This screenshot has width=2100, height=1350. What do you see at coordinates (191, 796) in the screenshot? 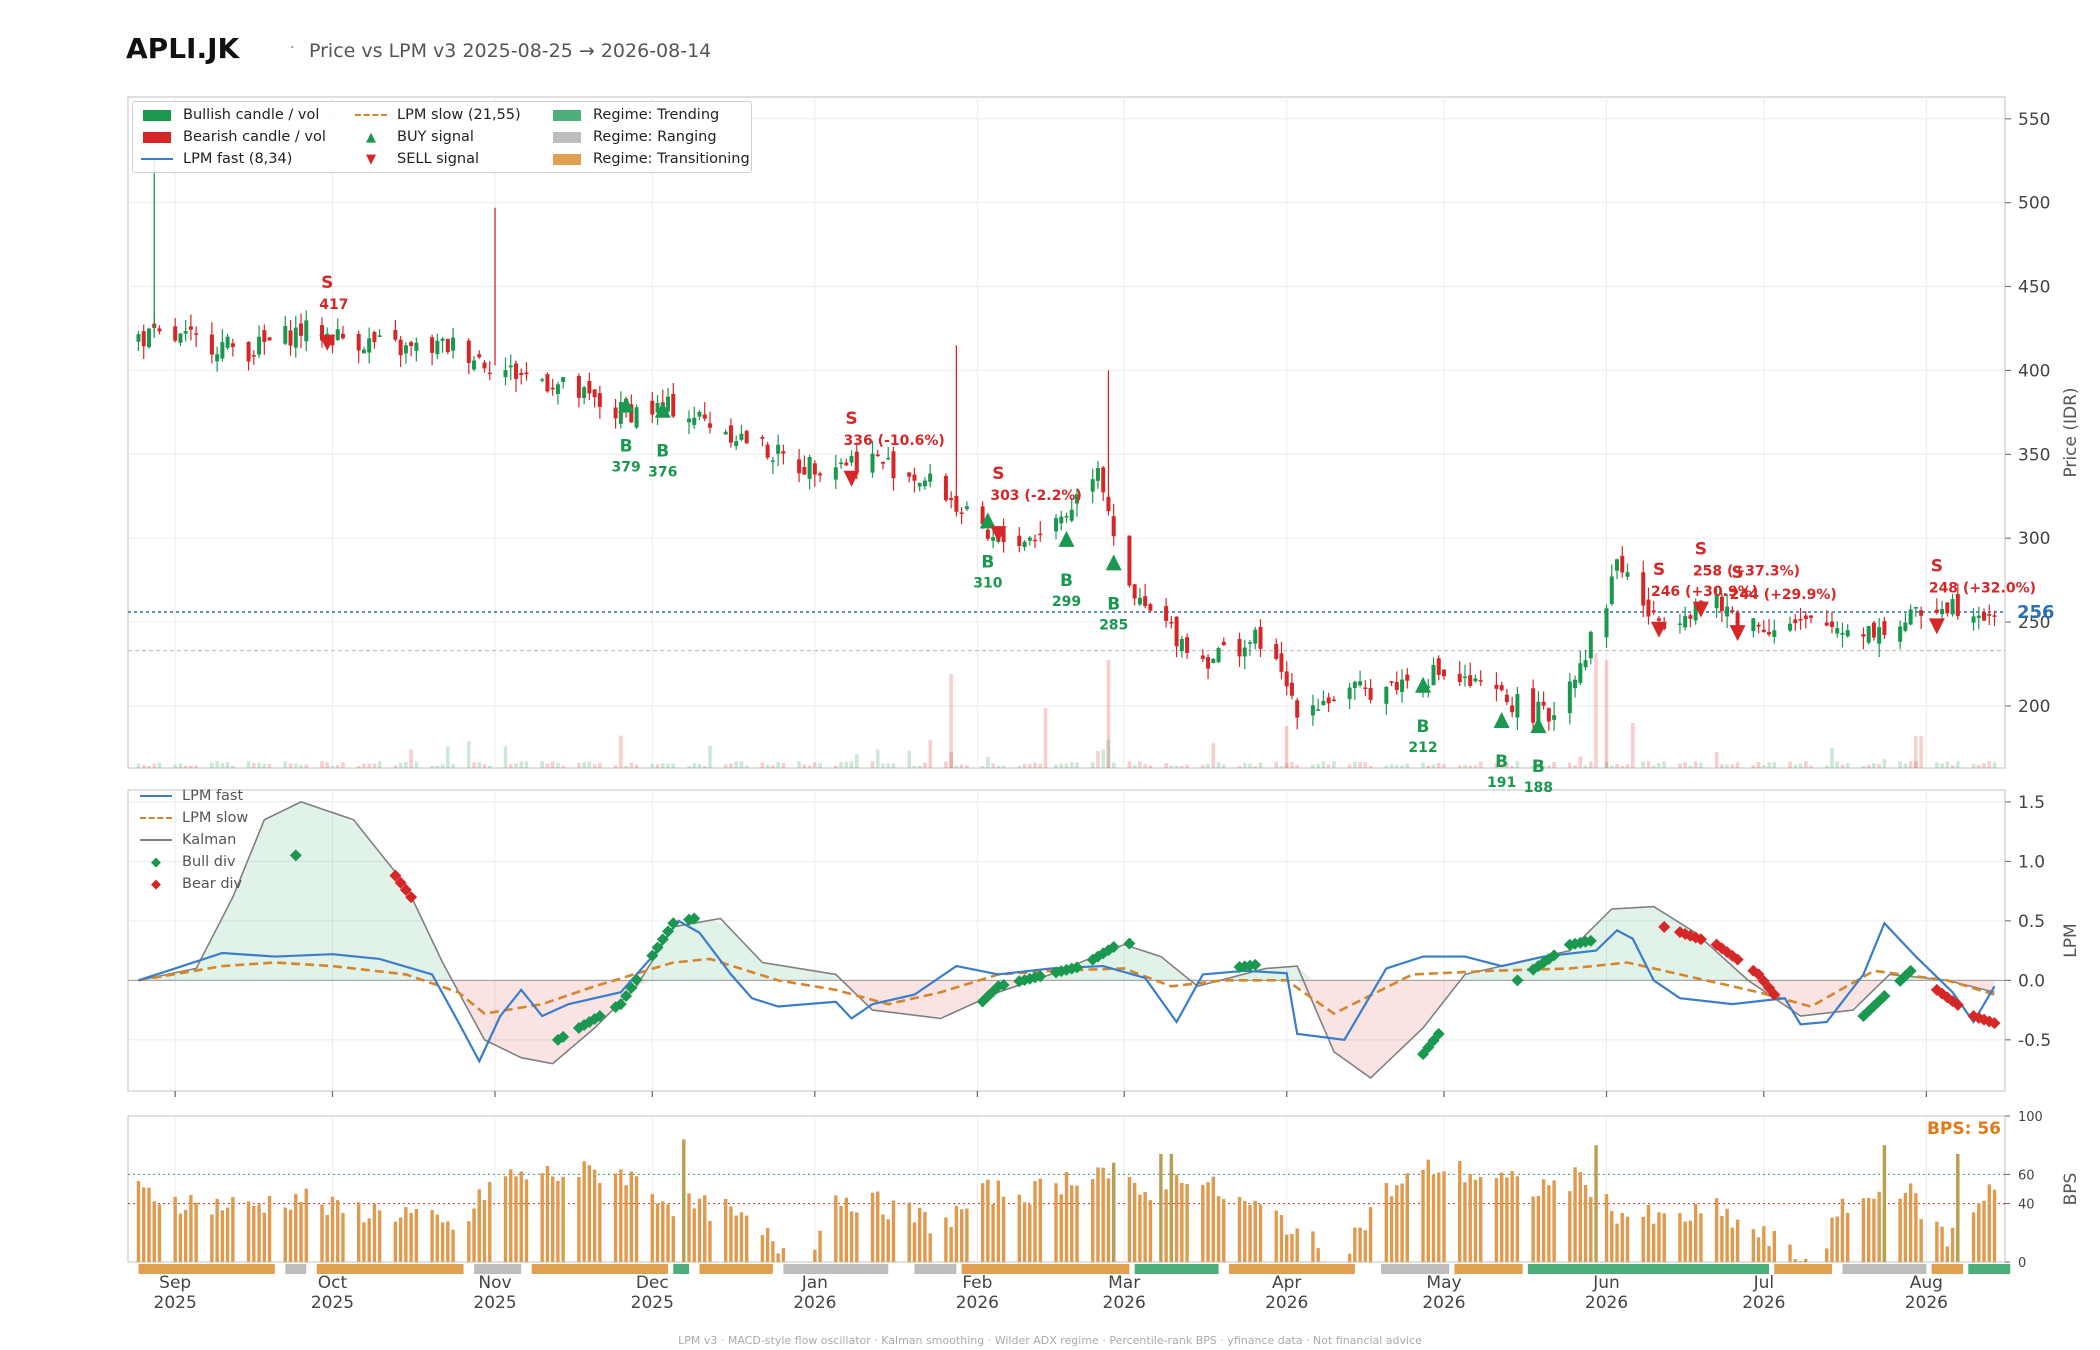
I see `lpm-legend-fast: LPM fast` at bounding box center [191, 796].